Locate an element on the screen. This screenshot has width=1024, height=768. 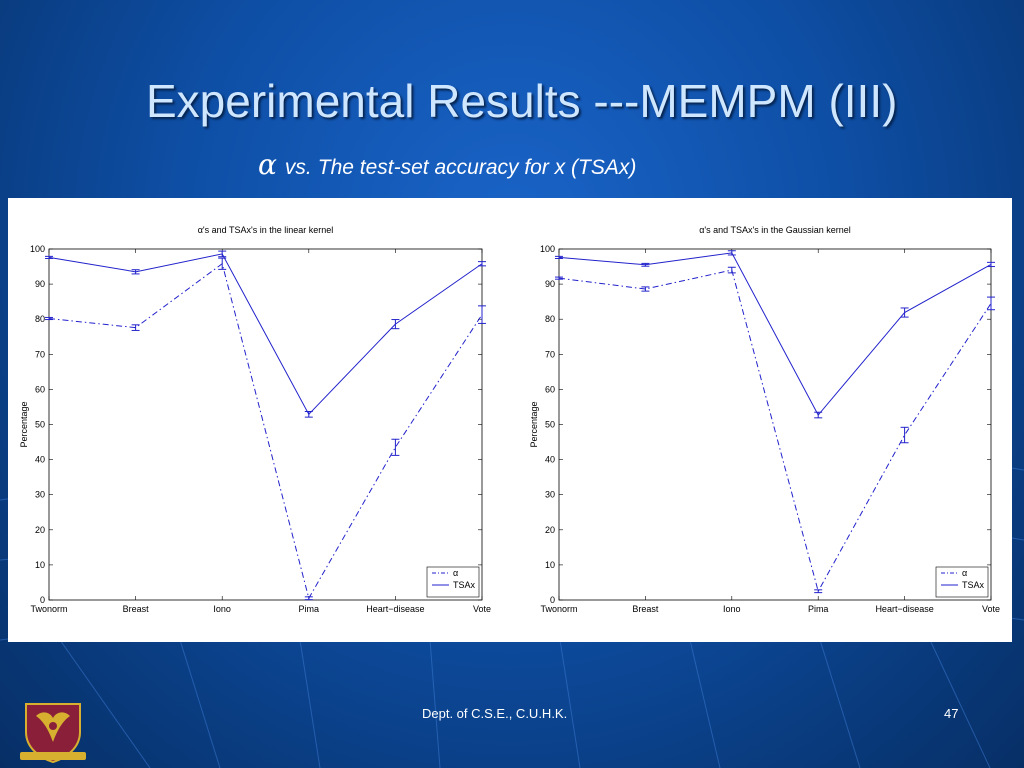
slide-subtitle: α vs. The test-set accuracy for x (TSAx) is located at coordinates (447, 164).